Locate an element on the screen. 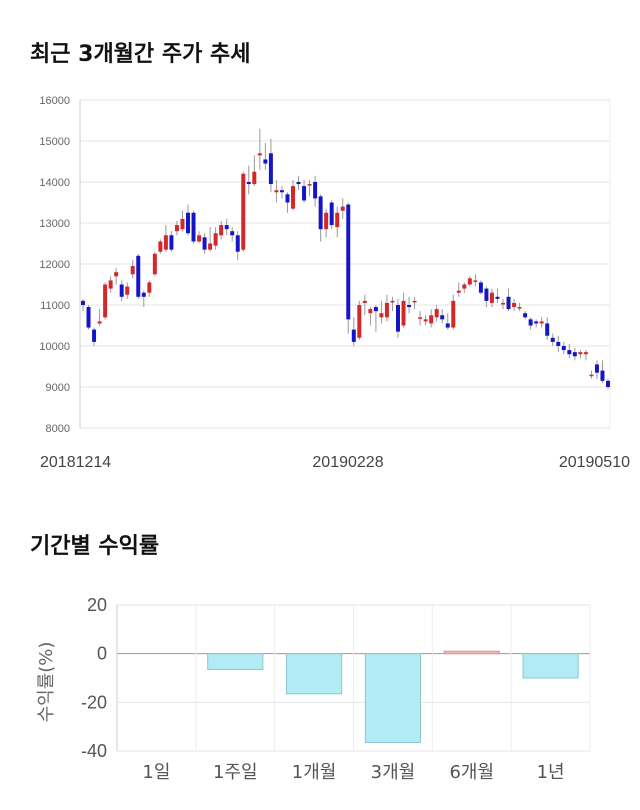 The width and height of the screenshot is (640, 810). return-bar is located at coordinates (550, 666).